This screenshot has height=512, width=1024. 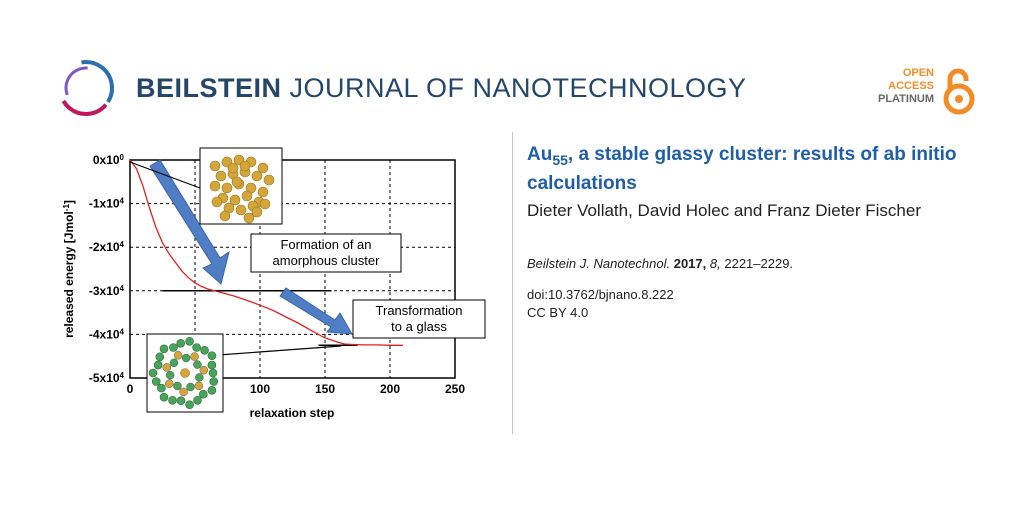 I want to click on plot-frame, so click(x=292, y=269).